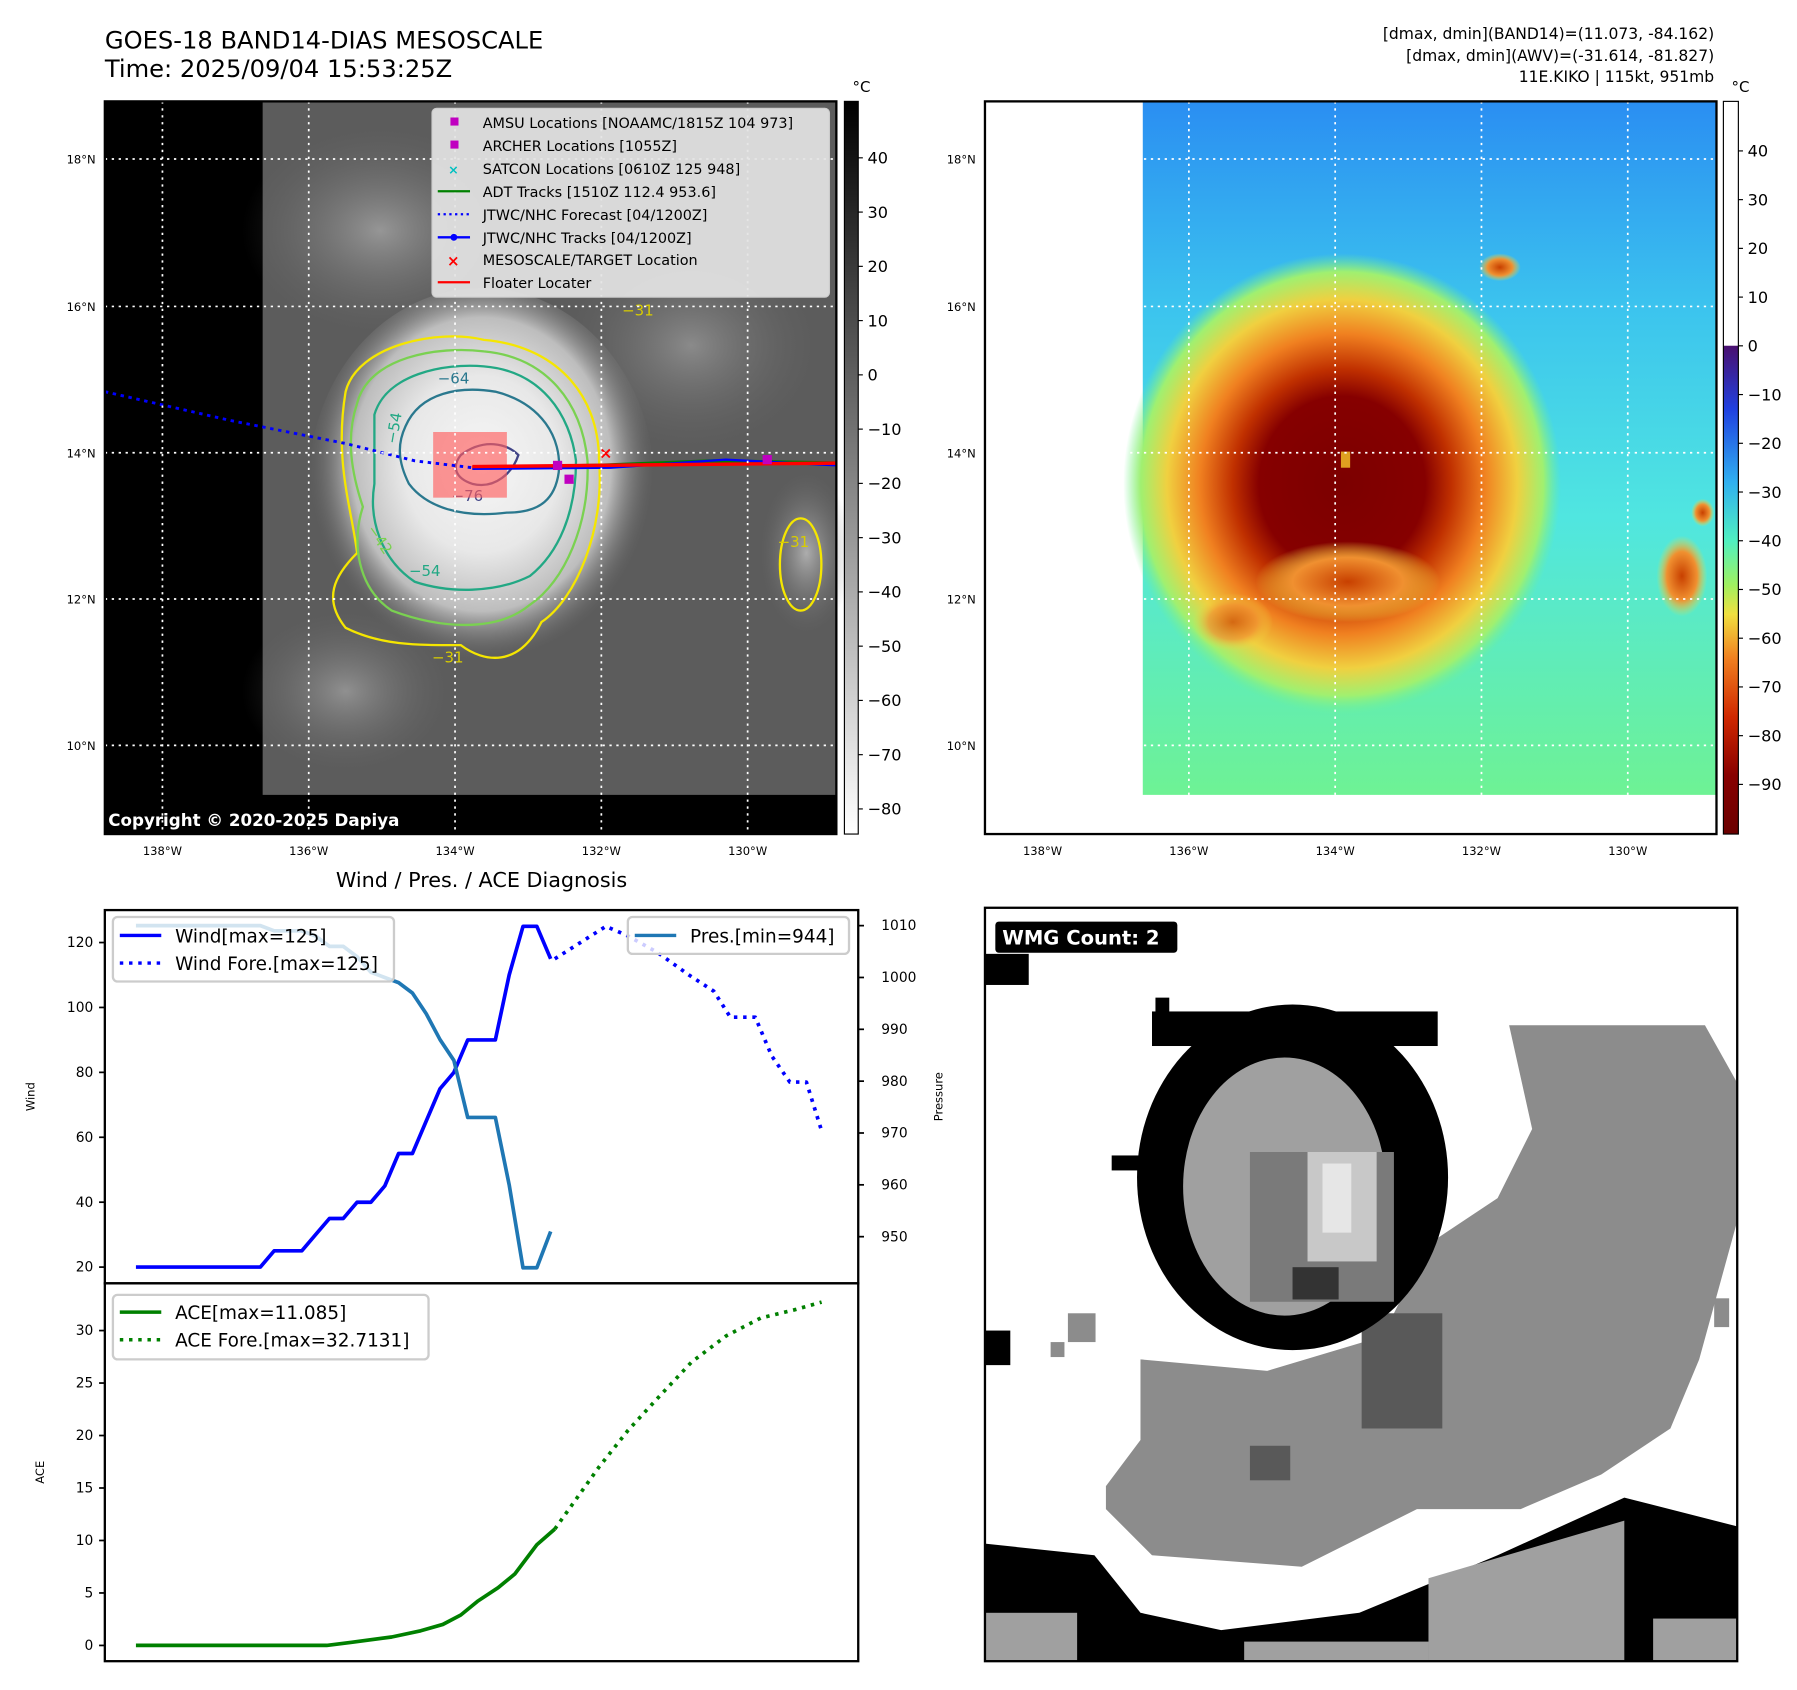 This screenshot has width=1797, height=1690. Describe the element at coordinates (1560, 56) in the screenshot. I see `awv-range: [dmax, dmin](AWV)=(-31.614, -81.827)` at that location.